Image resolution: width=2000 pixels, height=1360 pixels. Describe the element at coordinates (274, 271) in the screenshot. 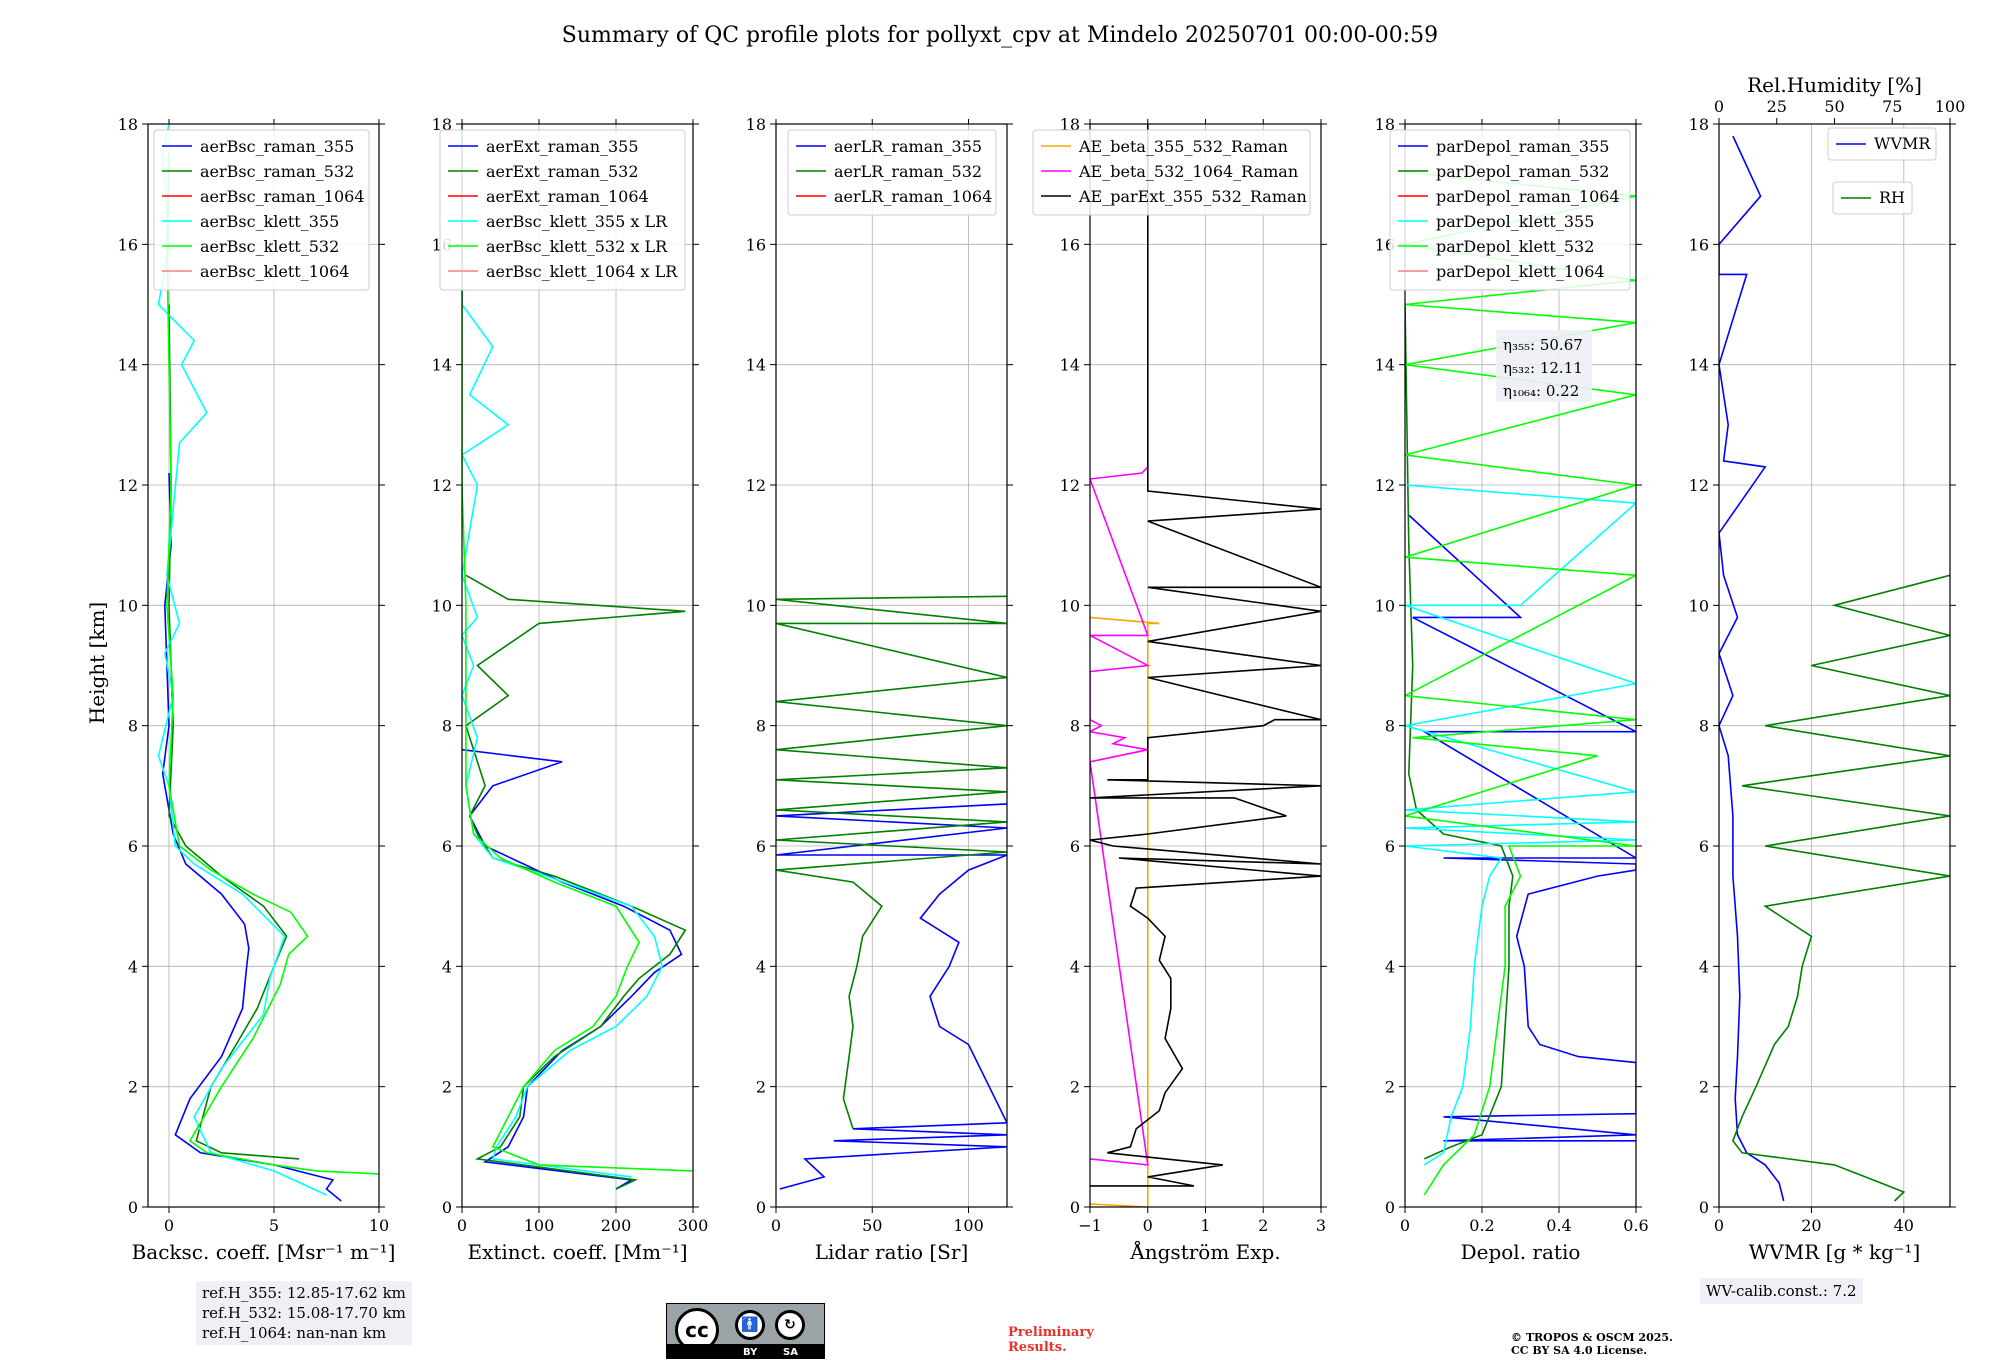

I see `legend-label-aerBsc_klett_1064: aerBsc_klett_1064` at that location.